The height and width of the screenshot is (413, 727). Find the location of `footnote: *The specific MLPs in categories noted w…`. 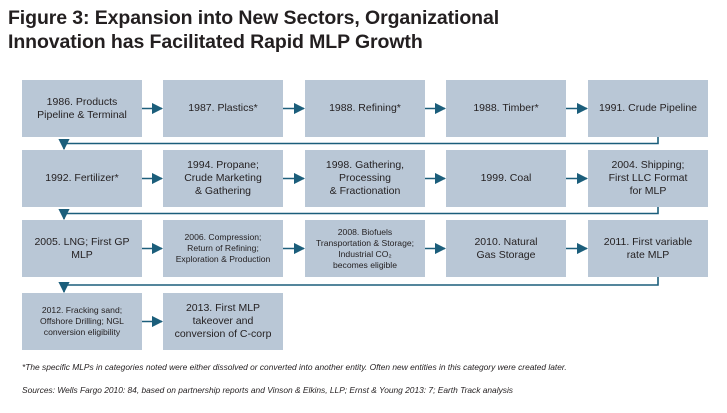

footnote: *The specific MLPs in categories noted w… is located at coordinates (294, 367).